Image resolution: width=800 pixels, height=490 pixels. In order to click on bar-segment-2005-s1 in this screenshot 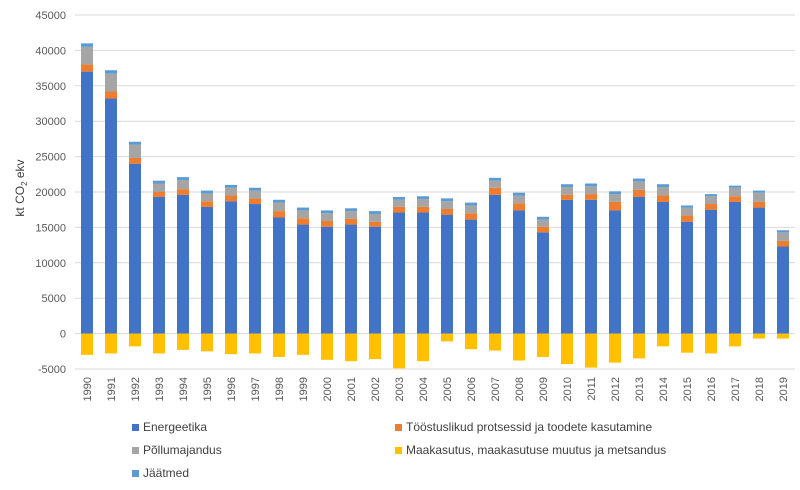, I will do `click(447, 211)`.